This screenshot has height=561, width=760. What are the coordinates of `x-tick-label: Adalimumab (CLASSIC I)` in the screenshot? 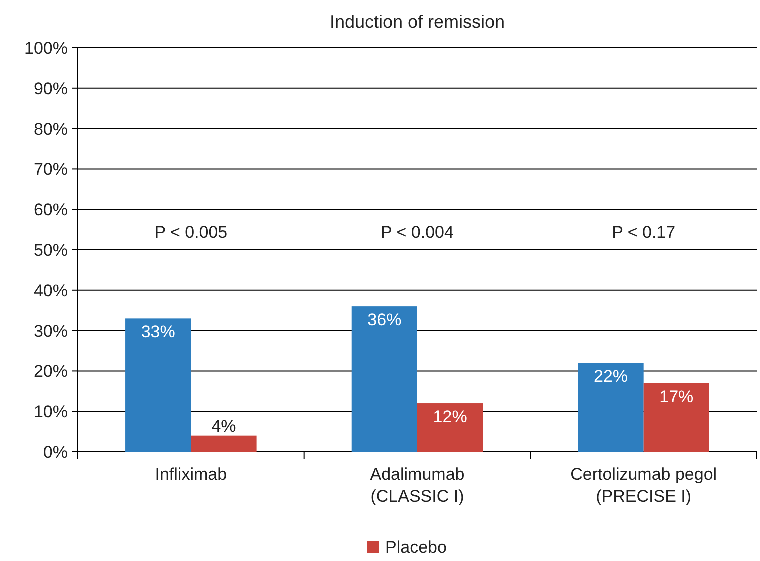 It's located at (417, 485).